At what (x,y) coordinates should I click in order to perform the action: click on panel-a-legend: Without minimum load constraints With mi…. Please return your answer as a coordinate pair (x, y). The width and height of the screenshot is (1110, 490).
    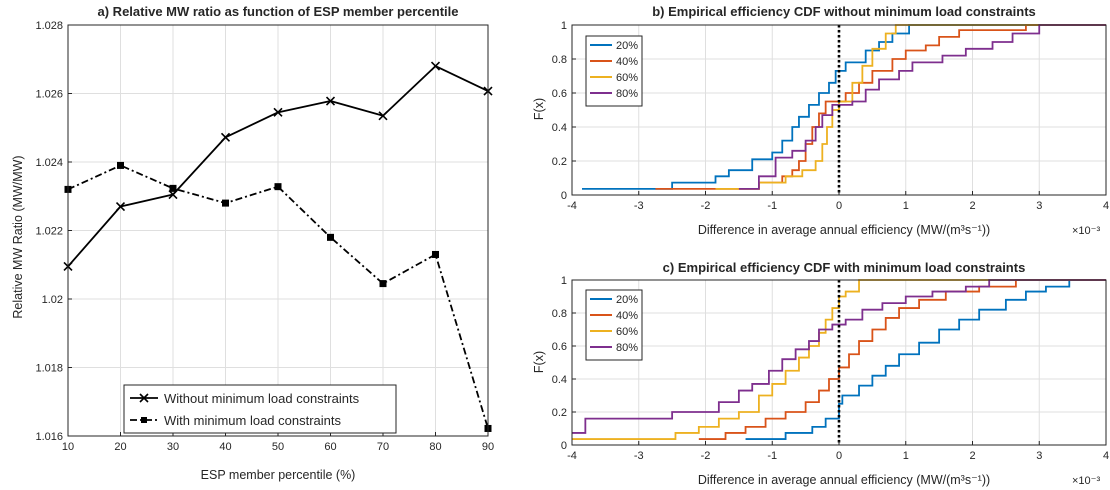
    Looking at the image, I should click on (260, 409).